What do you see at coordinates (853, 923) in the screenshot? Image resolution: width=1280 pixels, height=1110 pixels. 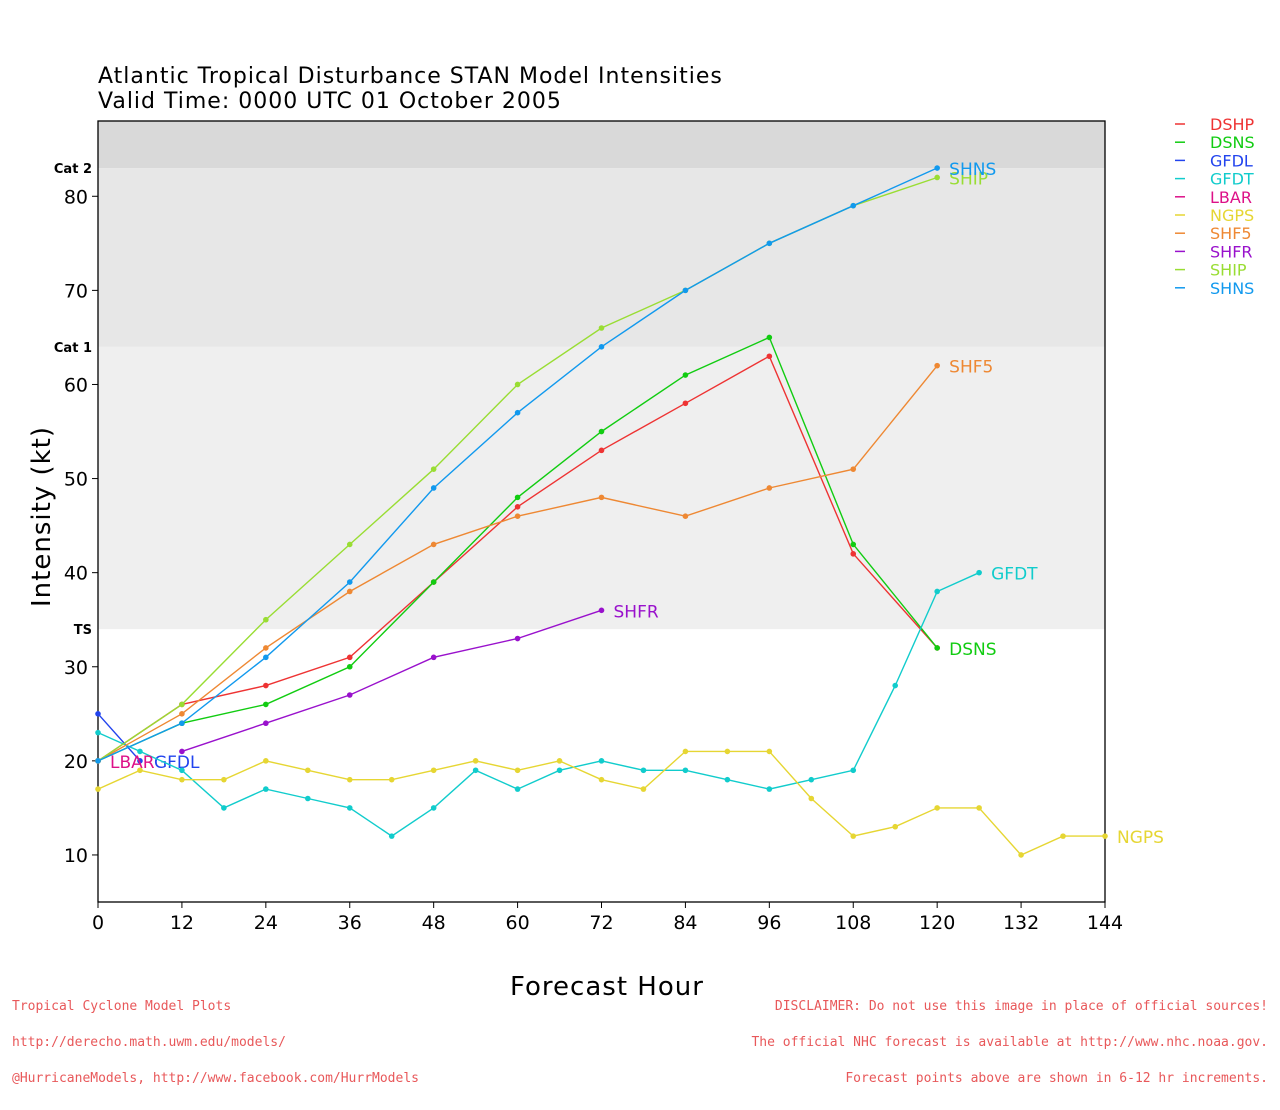 I see `x-tick-label: 108` at bounding box center [853, 923].